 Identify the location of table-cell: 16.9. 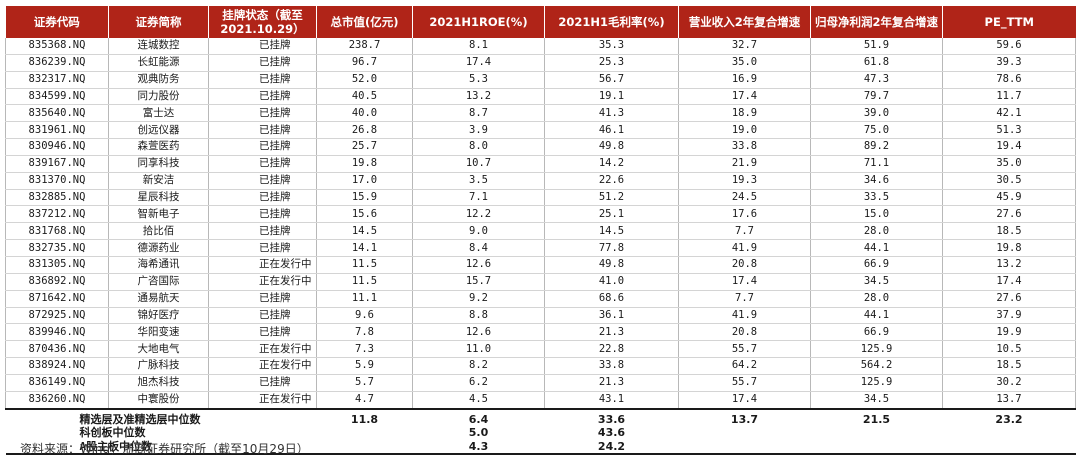
(744, 80).